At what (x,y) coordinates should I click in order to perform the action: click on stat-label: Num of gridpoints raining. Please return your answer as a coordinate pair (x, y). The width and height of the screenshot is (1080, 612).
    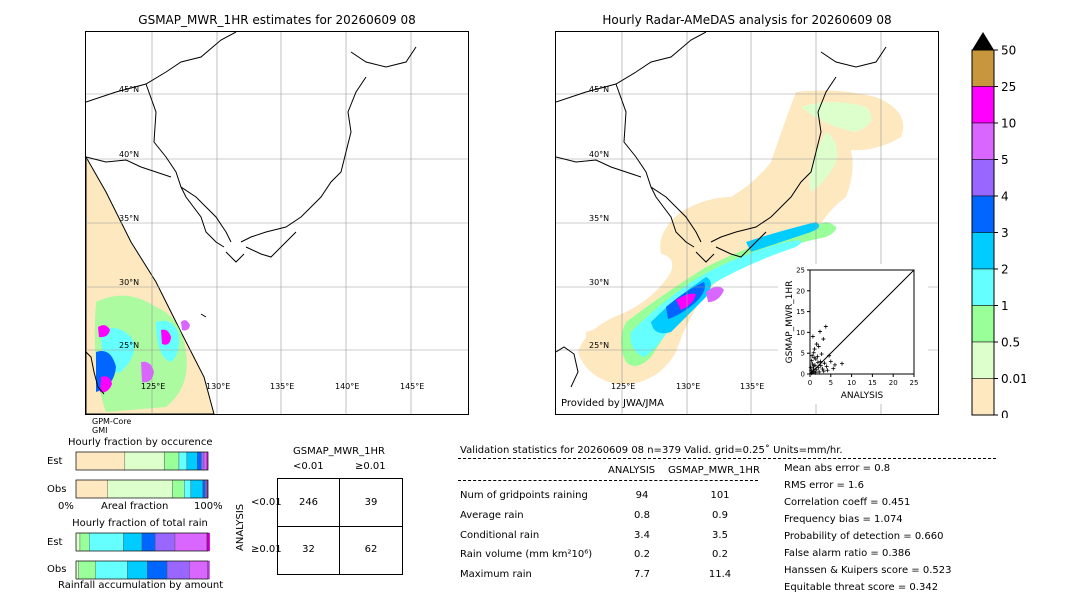
    Looking at the image, I should click on (524, 495).